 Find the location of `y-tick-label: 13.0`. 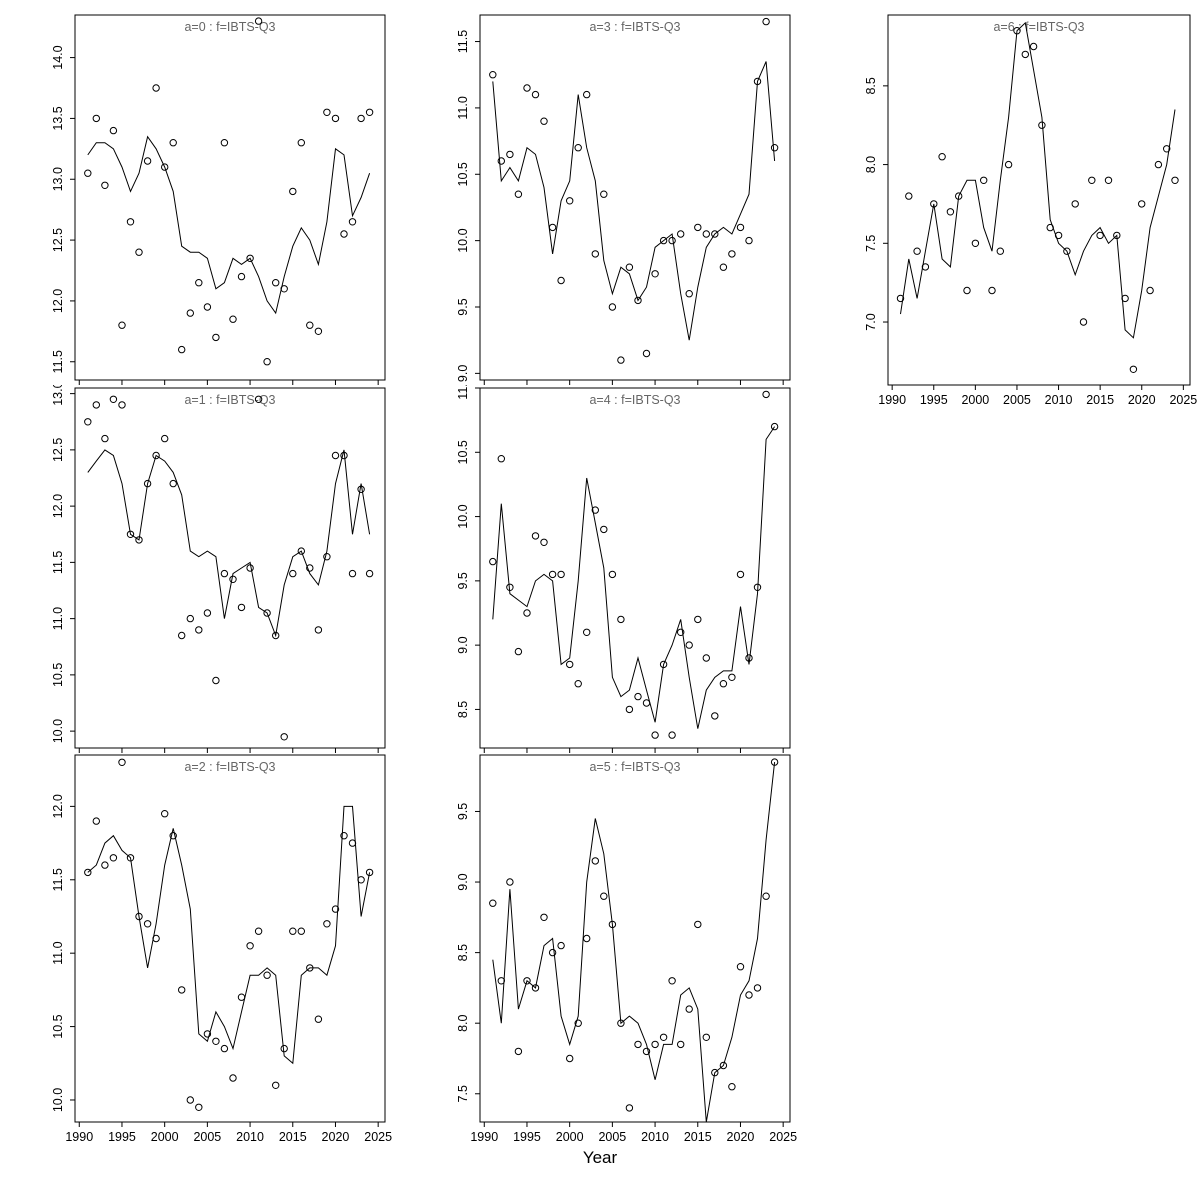

y-tick-label: 13.0 is located at coordinates (58, 179).